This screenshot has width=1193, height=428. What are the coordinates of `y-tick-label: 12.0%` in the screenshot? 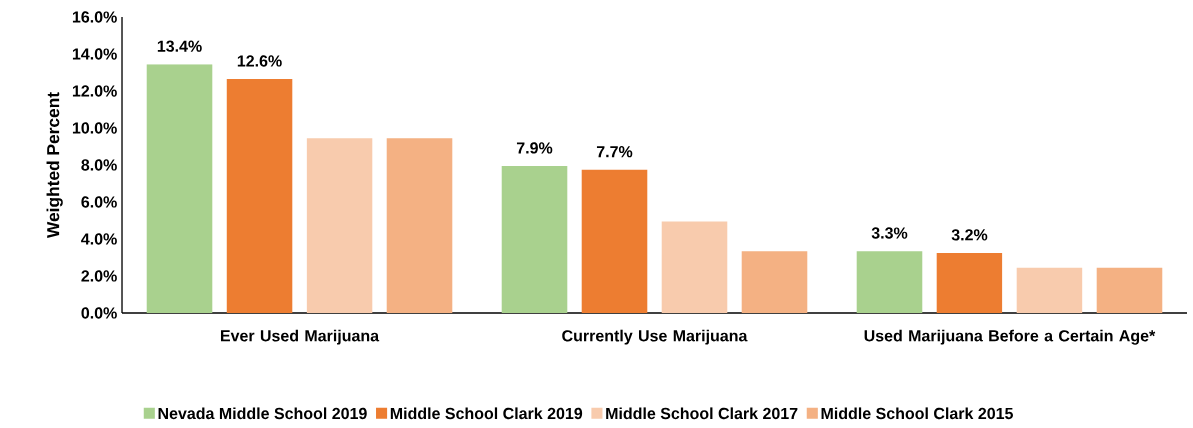 It's located at (94, 91).